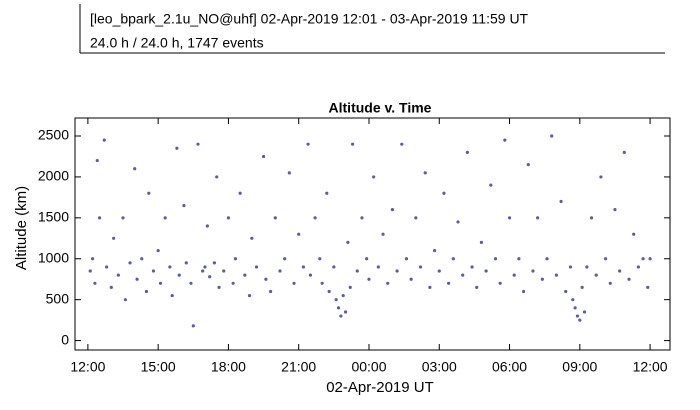 This screenshot has width=700, height=410. I want to click on x-tick-label: 18:00, so click(228, 367).